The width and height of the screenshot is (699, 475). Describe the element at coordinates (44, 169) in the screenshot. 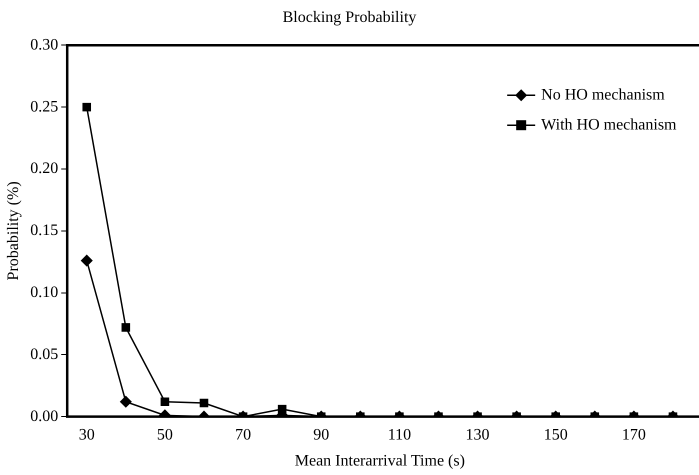

I see `y-tick-label: 0.20` at that location.